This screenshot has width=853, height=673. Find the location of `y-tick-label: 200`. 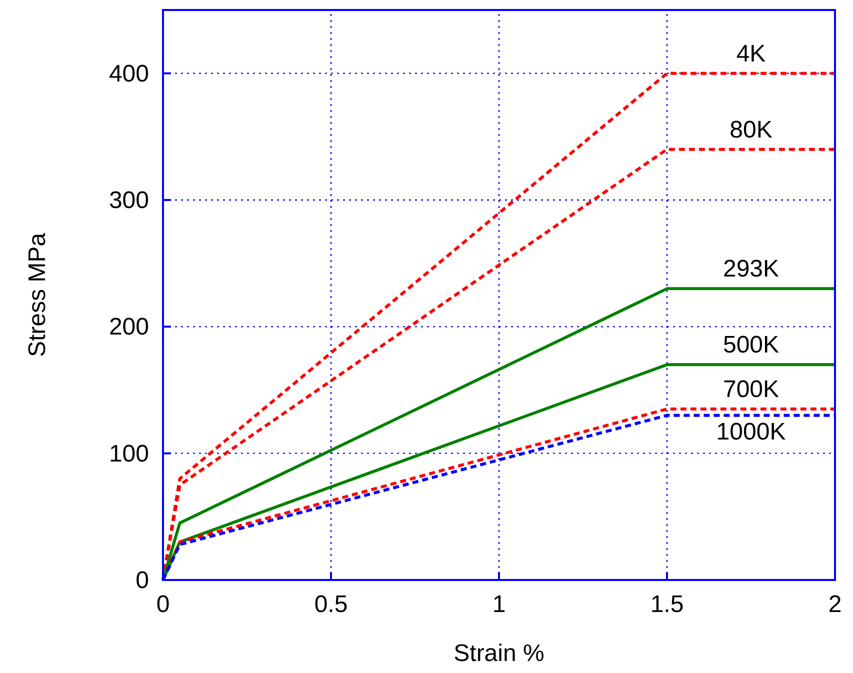

y-tick-label: 200 is located at coordinates (128, 327).